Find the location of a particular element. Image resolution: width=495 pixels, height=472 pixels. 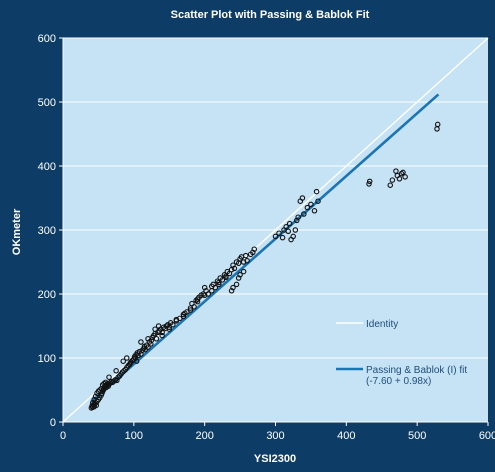

x-tick-label: 200 is located at coordinates (204, 436).